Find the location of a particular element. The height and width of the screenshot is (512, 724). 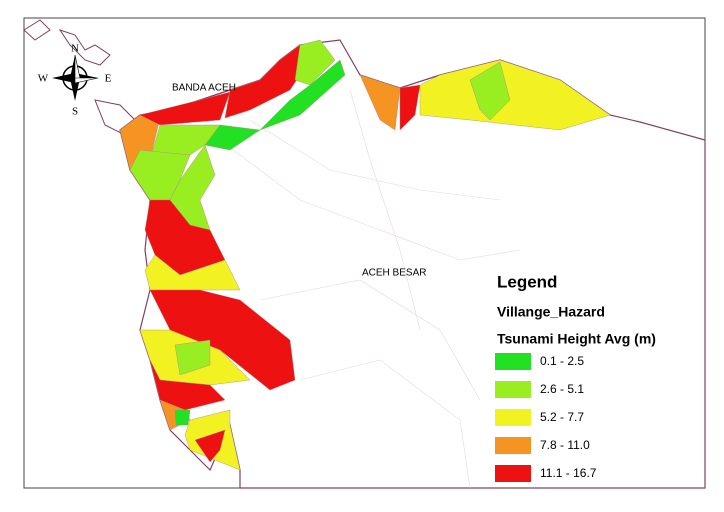

legend-title: Legend is located at coordinates (527, 281).